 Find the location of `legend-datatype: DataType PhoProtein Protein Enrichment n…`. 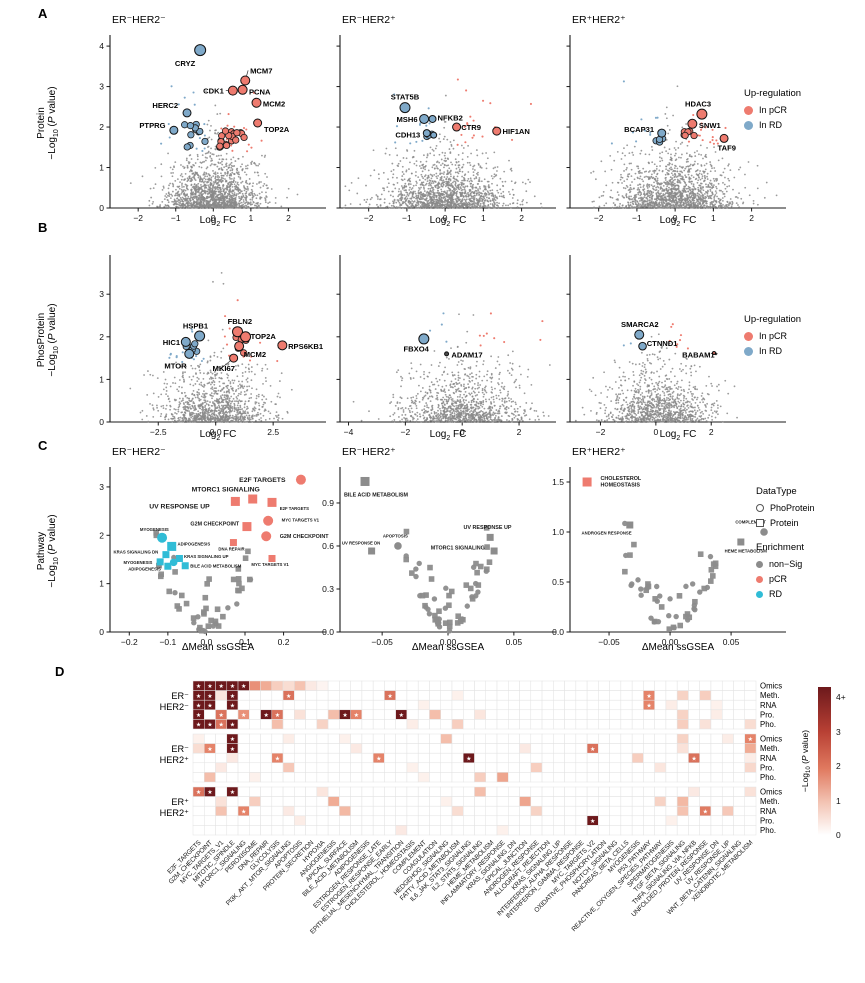

legend-datatype: DataType PhoProtein Protein Enrichment n… is located at coordinates (785, 545).